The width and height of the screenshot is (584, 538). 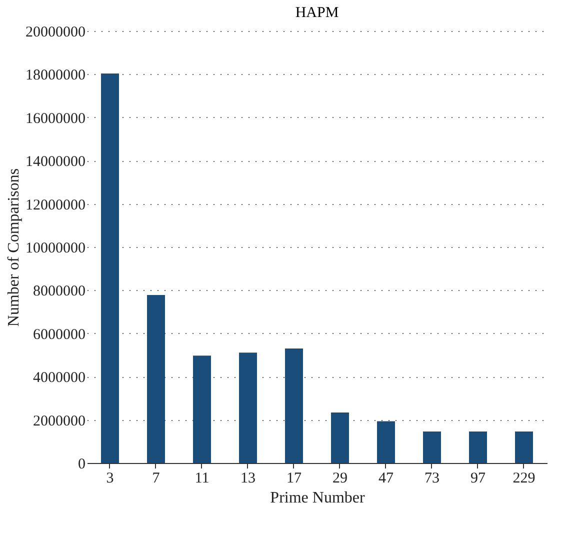 I want to click on y-tick-label: 12000000, so click(x=56, y=205).